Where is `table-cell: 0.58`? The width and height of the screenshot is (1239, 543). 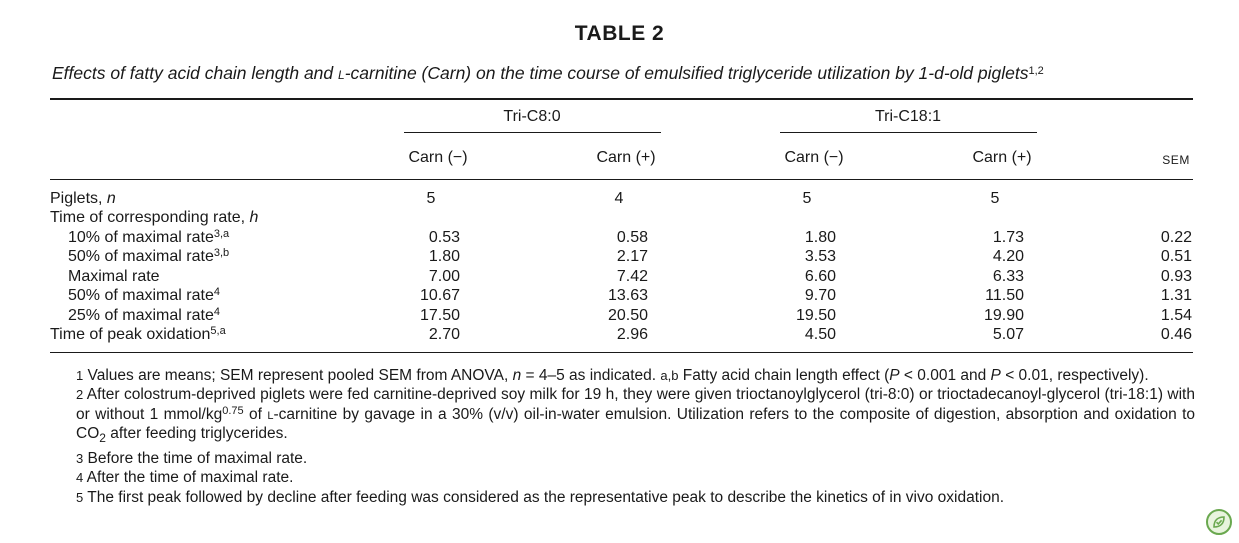
table-cell: 0.58 is located at coordinates (632, 237).